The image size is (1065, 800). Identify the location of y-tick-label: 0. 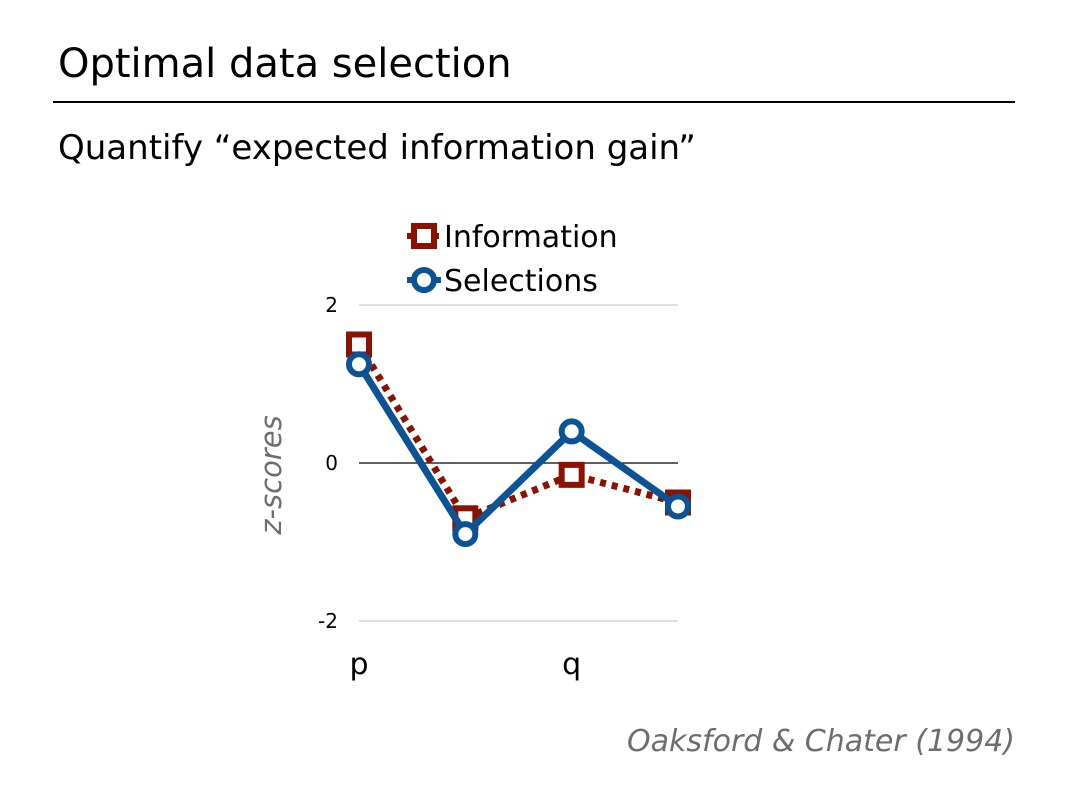
(331, 463).